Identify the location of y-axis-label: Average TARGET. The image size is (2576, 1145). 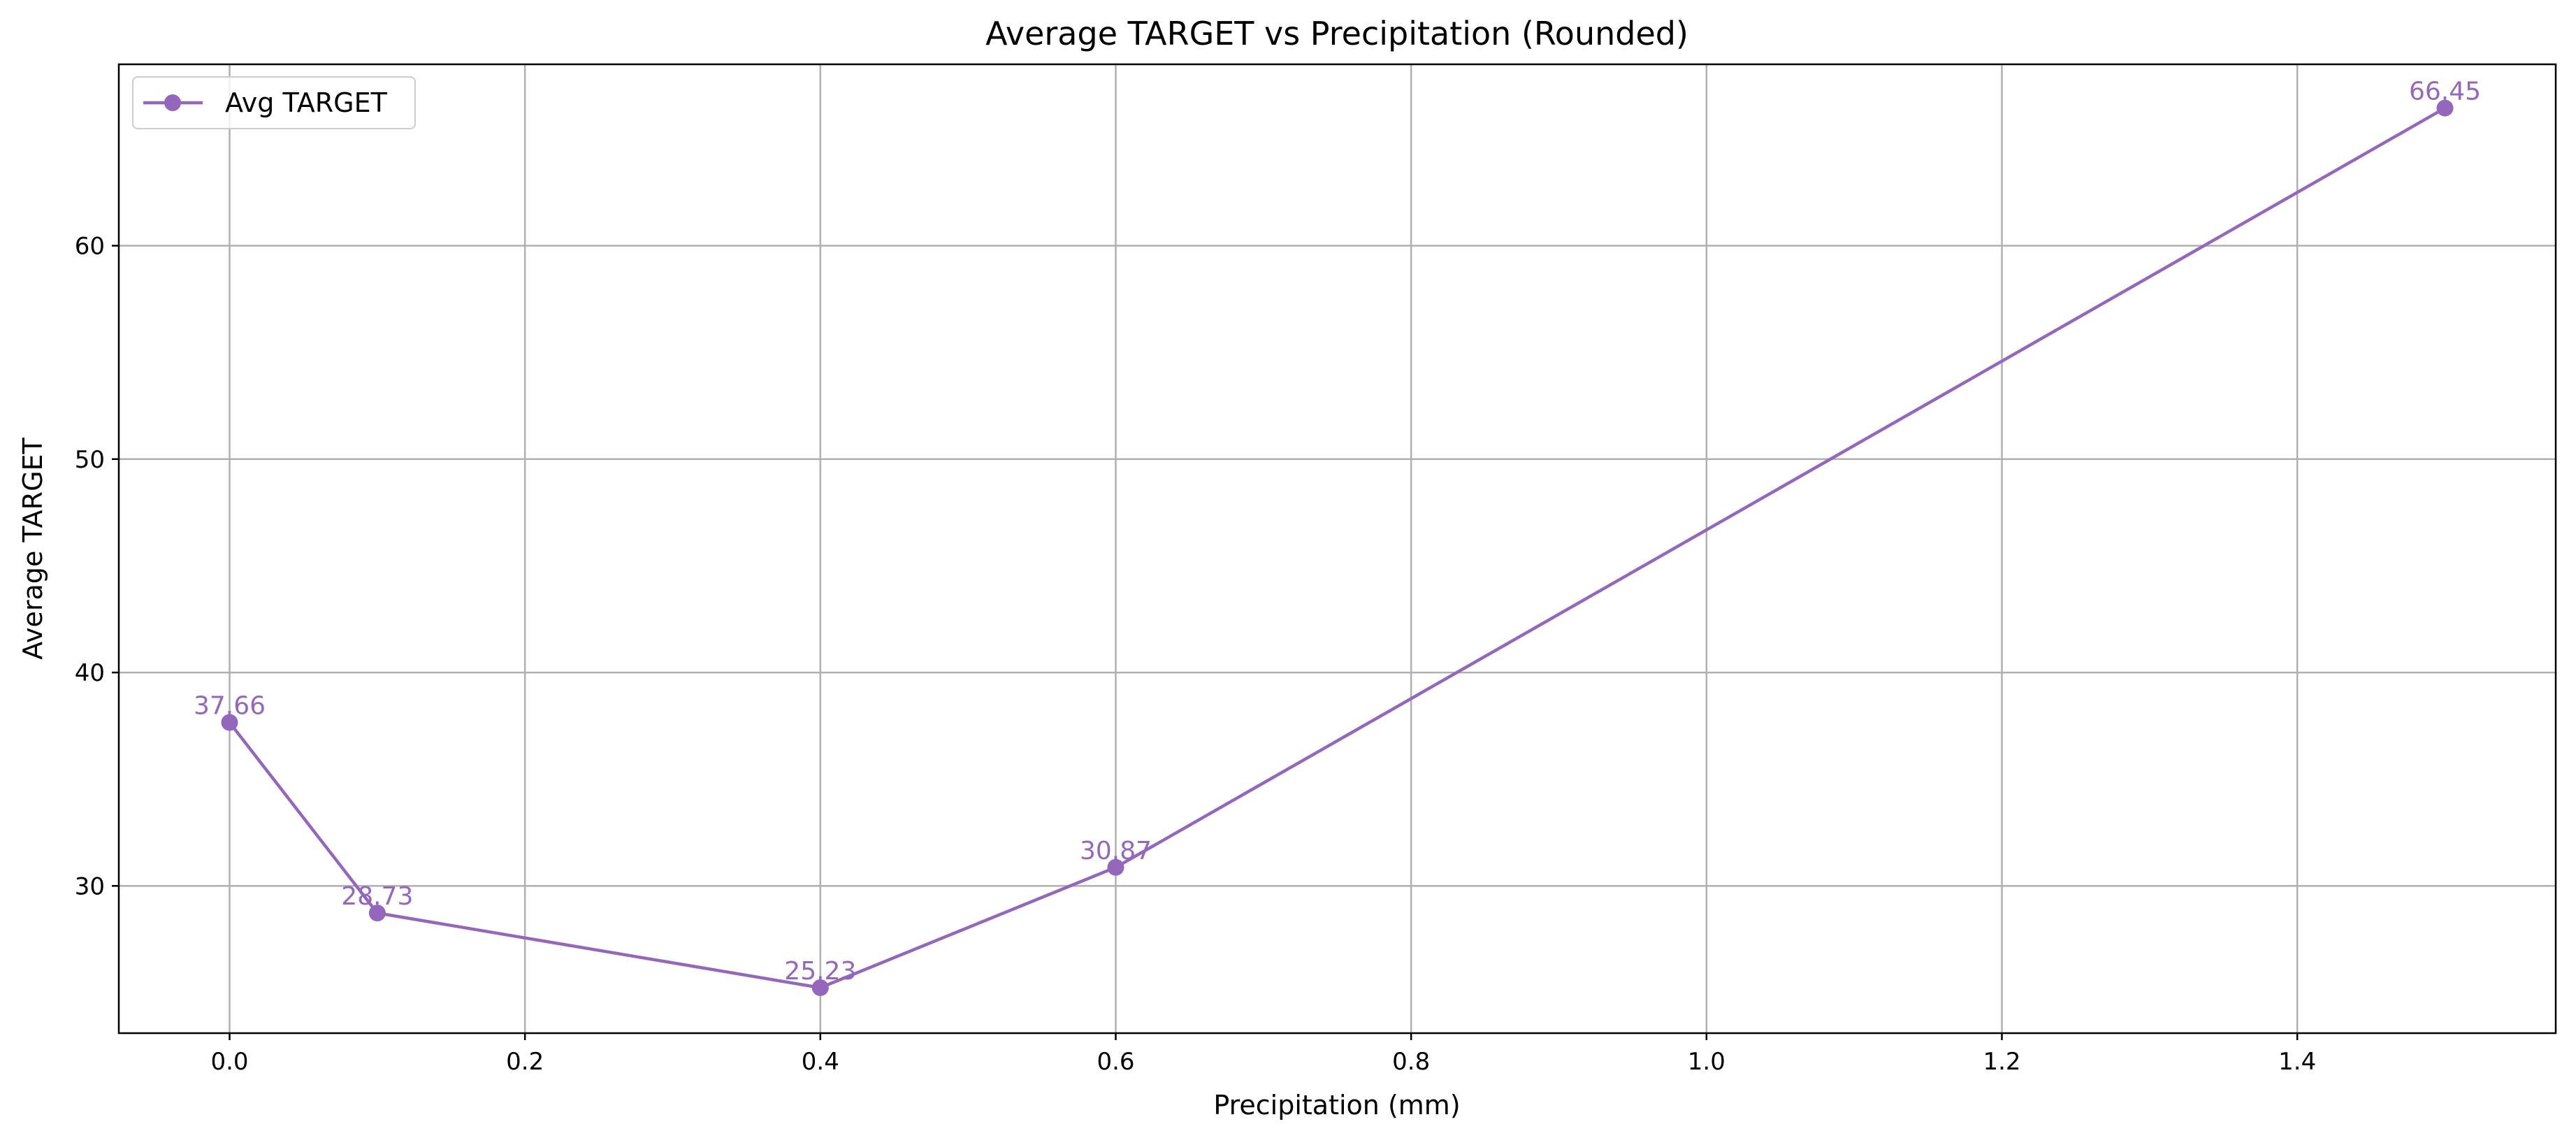
(32, 548).